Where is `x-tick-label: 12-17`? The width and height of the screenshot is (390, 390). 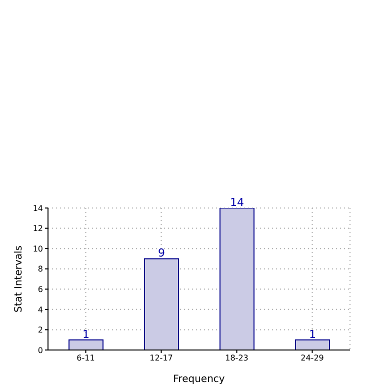 x-tick-label: 12-17 is located at coordinates (161, 358).